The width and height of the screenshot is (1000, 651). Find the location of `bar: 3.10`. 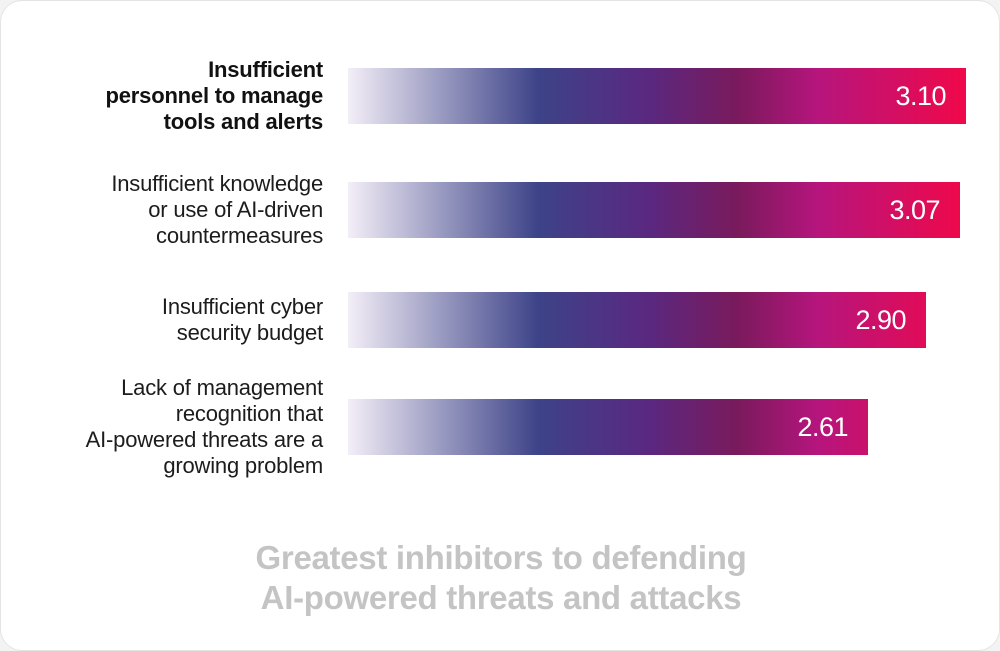

bar: 3.10 is located at coordinates (657, 96).